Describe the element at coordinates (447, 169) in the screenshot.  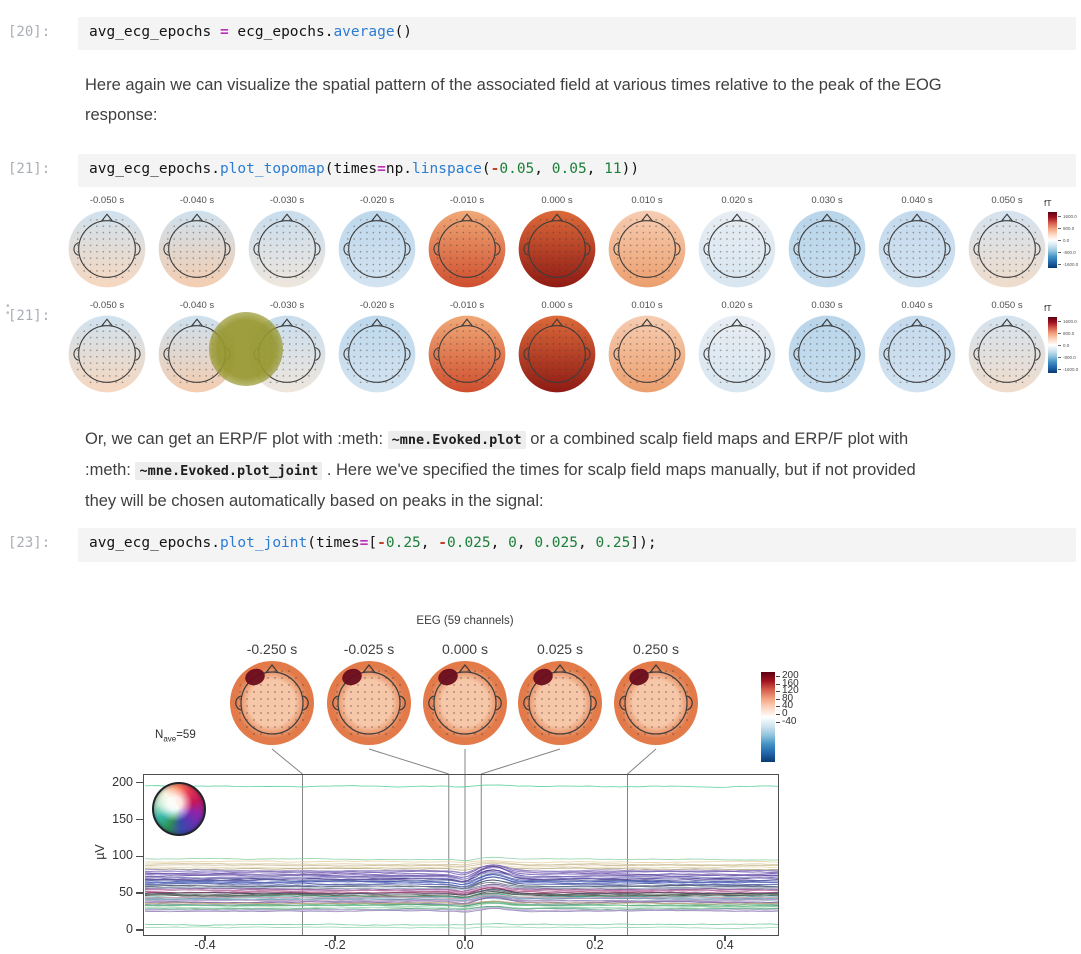
I see `code-token: linspace` at that location.